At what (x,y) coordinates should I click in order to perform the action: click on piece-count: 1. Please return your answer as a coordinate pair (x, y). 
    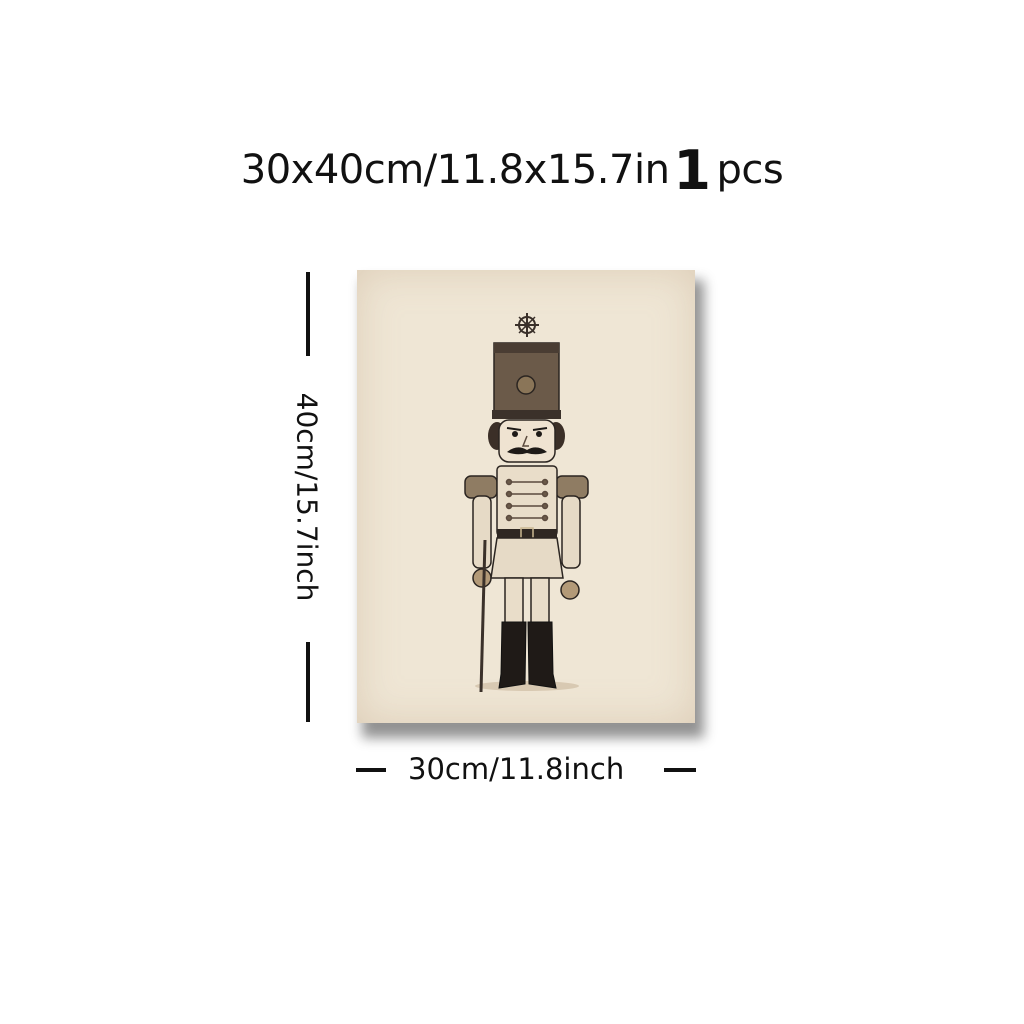
    Looking at the image, I should click on (692, 170).